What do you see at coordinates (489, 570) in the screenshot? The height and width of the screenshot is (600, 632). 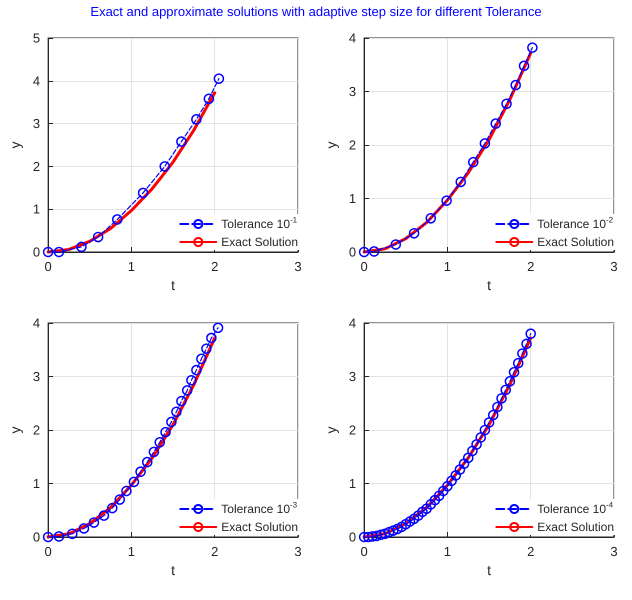 I see `x-axis-title: t` at bounding box center [489, 570].